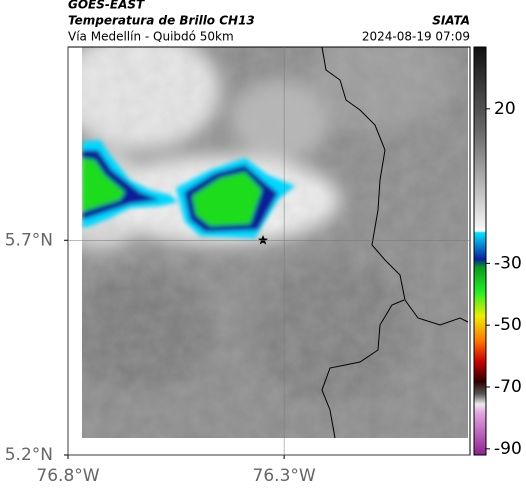 This screenshot has height=495, width=526. Describe the element at coordinates (29, 240) in the screenshot. I see `y-tick-label: 5.7°N` at that location.